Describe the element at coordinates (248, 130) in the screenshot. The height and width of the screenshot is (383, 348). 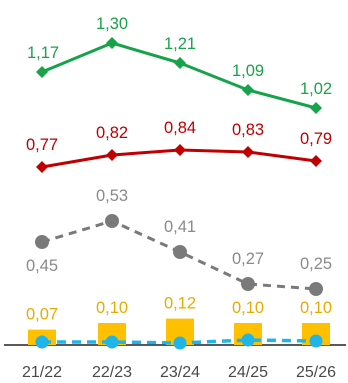
I see `data-label: 0,83` at that location.